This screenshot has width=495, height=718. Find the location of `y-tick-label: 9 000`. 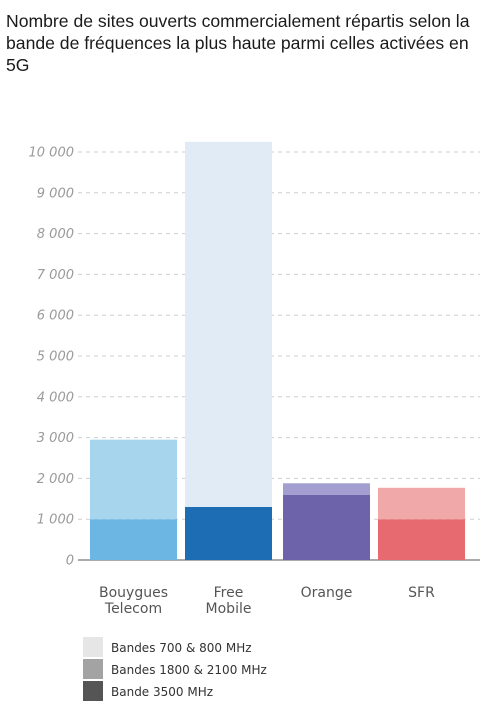

y-tick-label: 9 000 is located at coordinates (55, 193).